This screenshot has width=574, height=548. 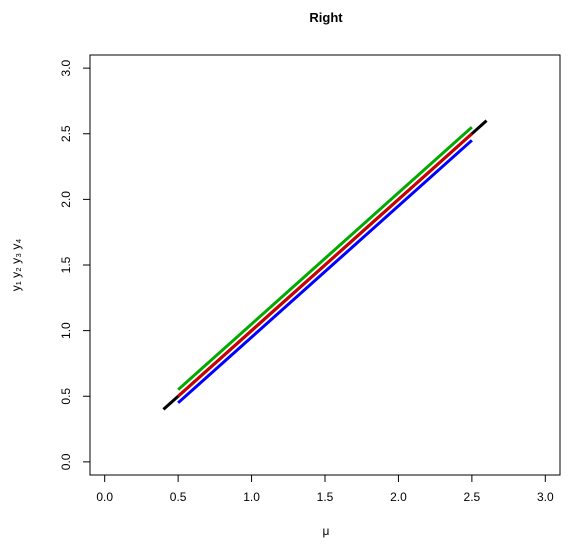 What do you see at coordinates (74, 264) in the screenshot?
I see `y-axis: 0.0 0.5 1.0 1.5 2.0 2.5 3.0` at bounding box center [74, 264].